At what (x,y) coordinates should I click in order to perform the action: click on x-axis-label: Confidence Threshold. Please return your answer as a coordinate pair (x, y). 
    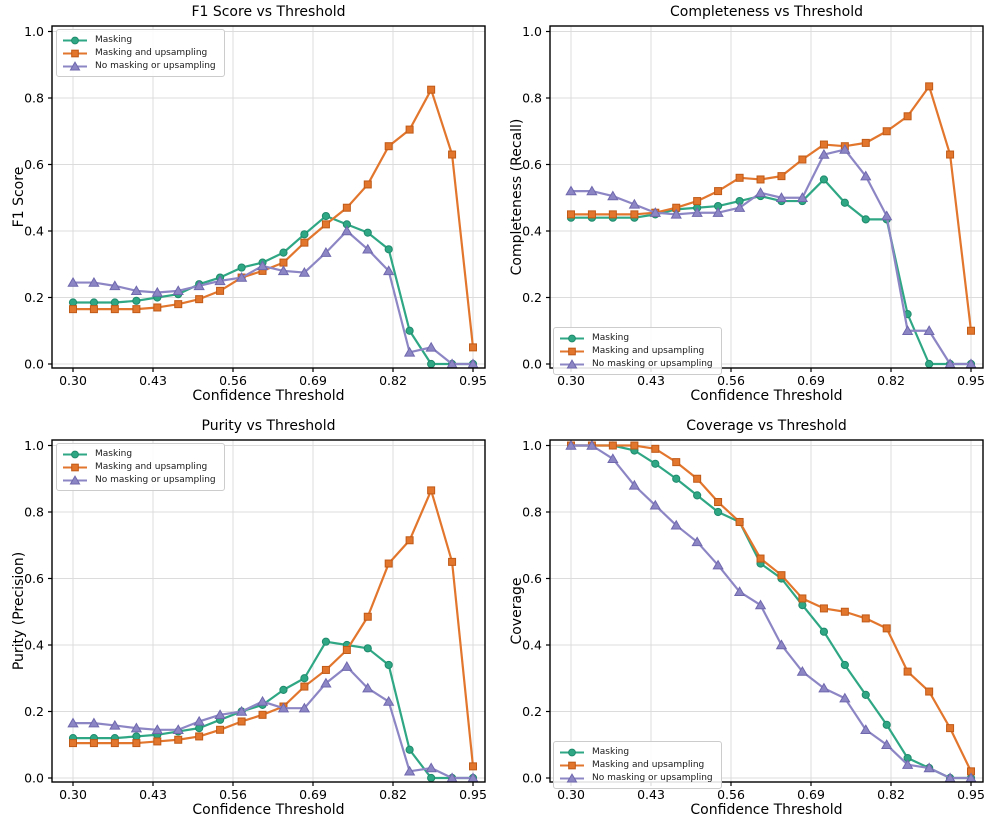
    Looking at the image, I should click on (766, 396).